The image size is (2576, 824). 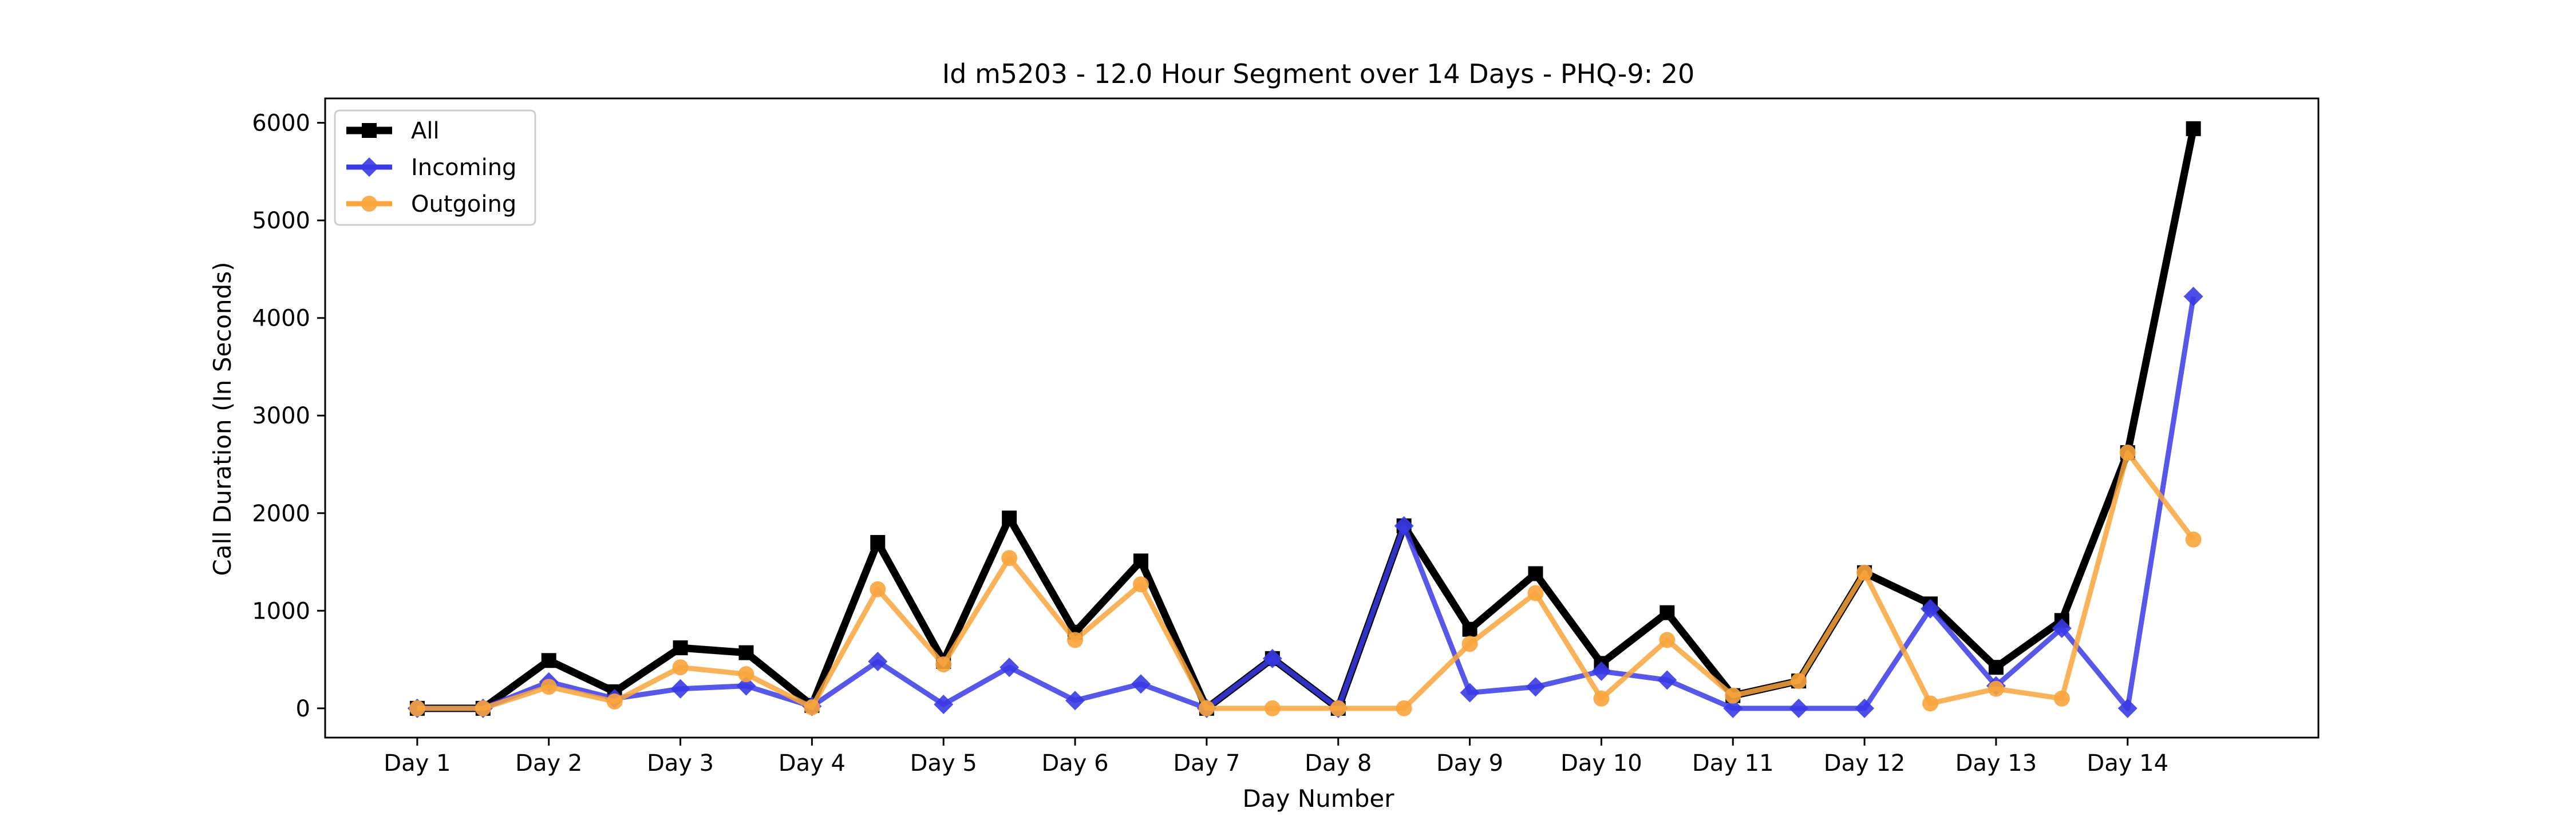 I want to click on x-tick-label: Day 2, so click(x=548, y=763).